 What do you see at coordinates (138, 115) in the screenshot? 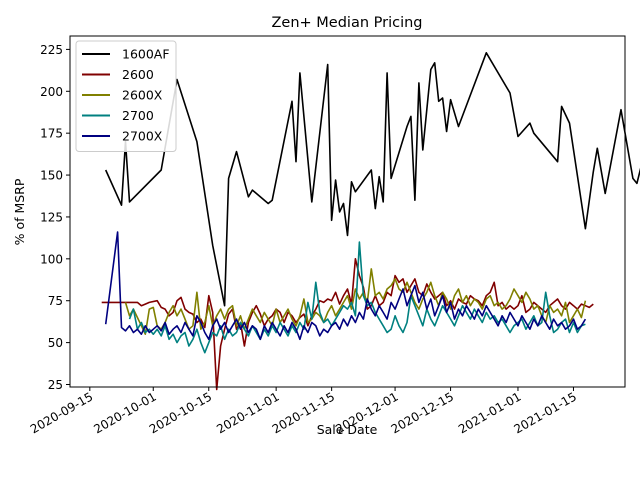
I see `legend-label: 2700` at bounding box center [138, 115].